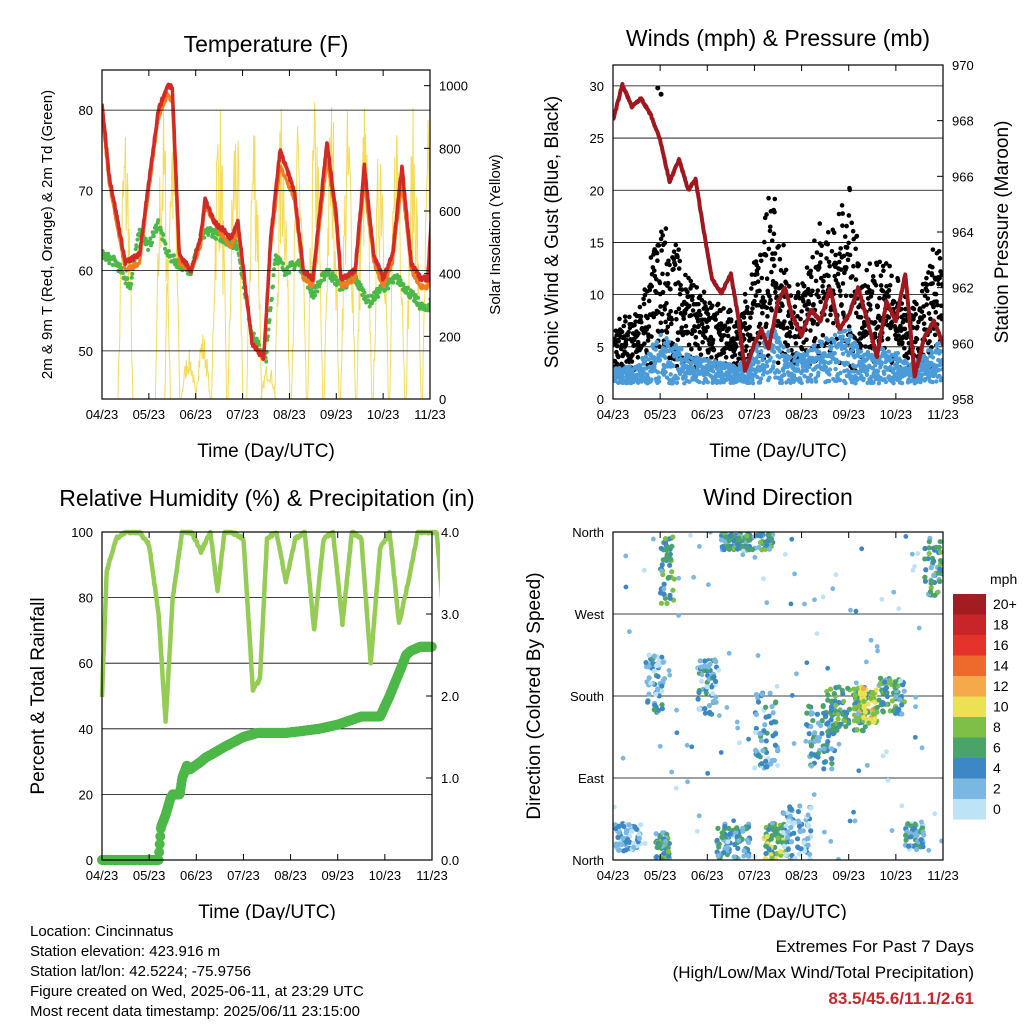 Image resolution: width=1024 pixels, height=1024 pixels. I want to click on x-tick-label: 04/23, so click(102, 875).